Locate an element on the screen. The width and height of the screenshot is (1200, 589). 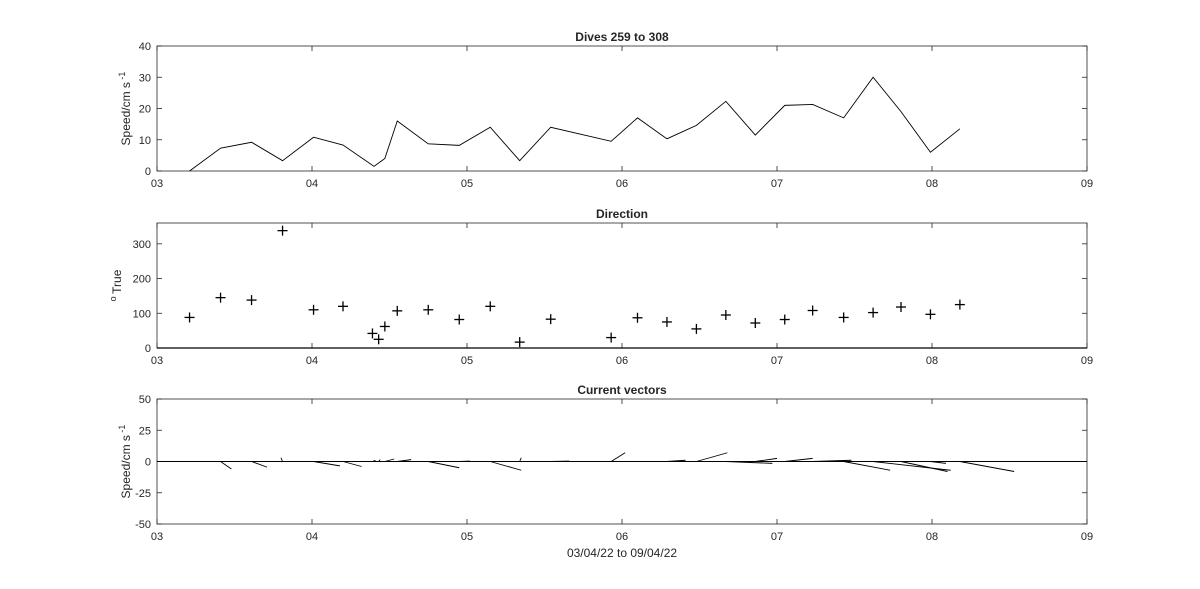
speed-line is located at coordinates (575, 124).